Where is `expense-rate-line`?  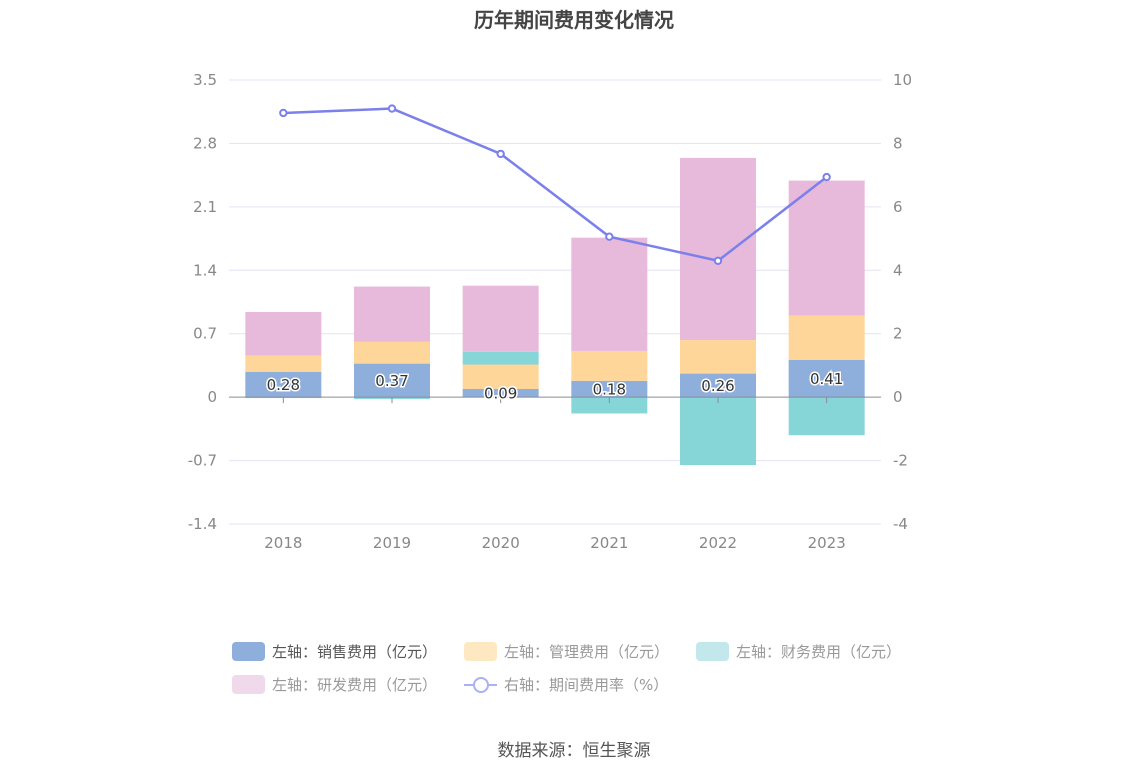 expense-rate-line is located at coordinates (555, 185).